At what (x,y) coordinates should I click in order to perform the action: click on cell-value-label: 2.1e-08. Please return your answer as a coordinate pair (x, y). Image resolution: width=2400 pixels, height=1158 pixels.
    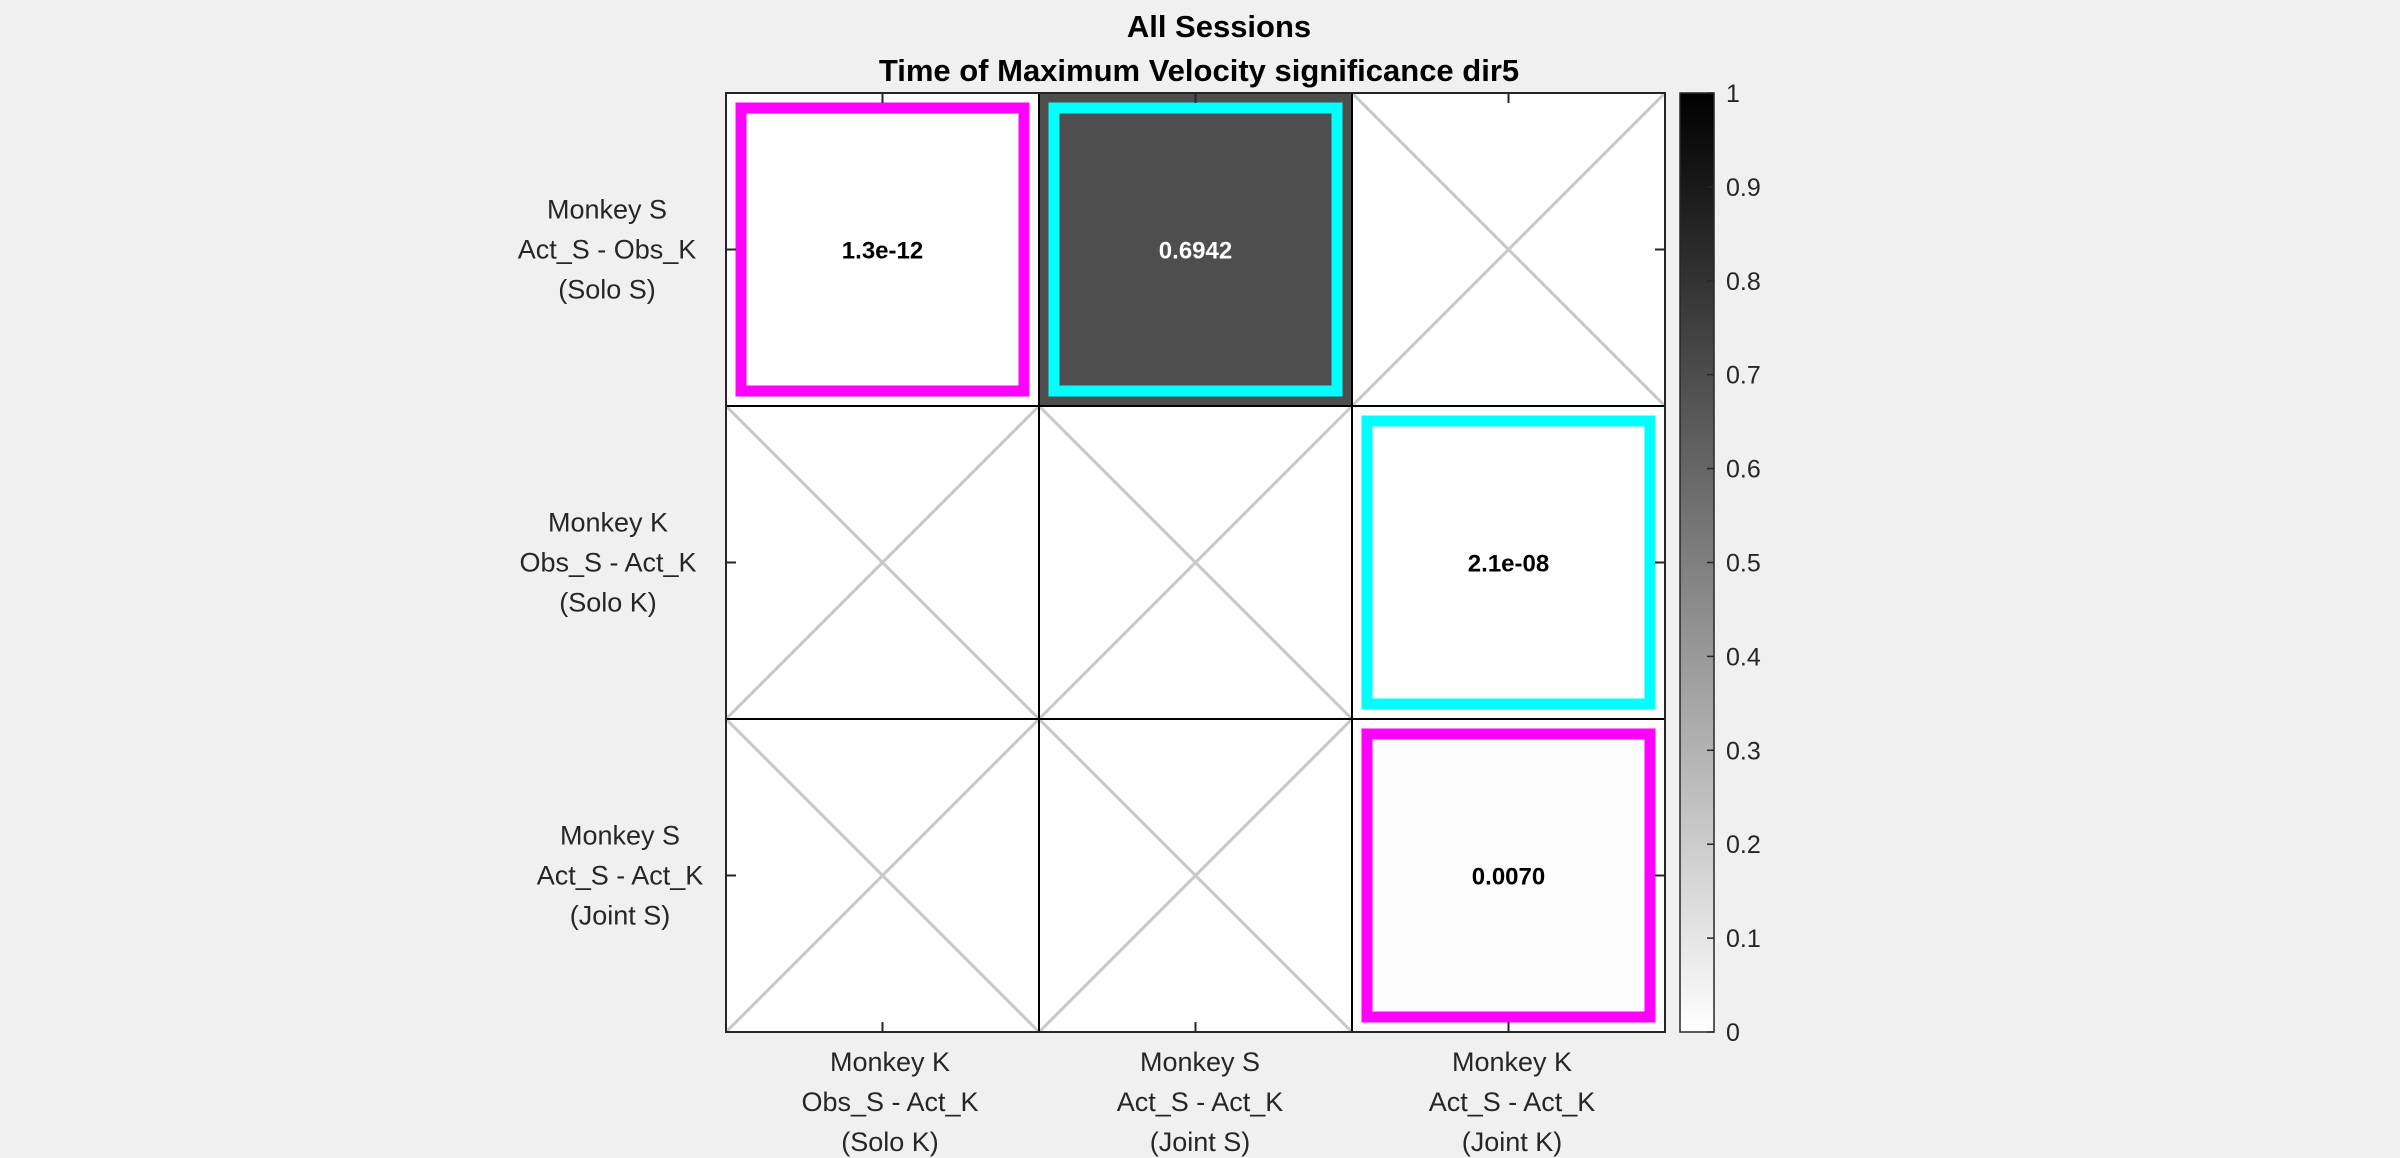
    Looking at the image, I should click on (1508, 564).